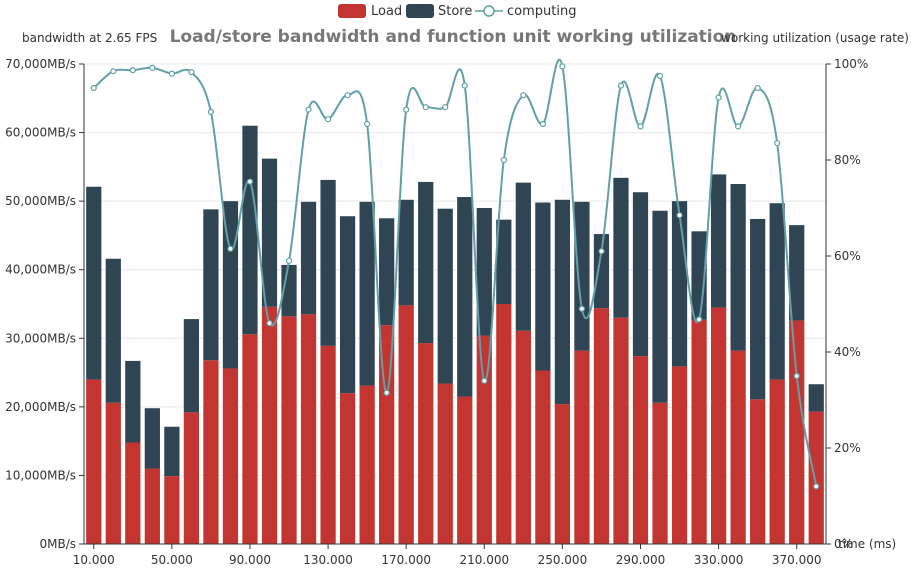 The image size is (921, 579). I want to click on legend-store-label: Store, so click(455, 11).